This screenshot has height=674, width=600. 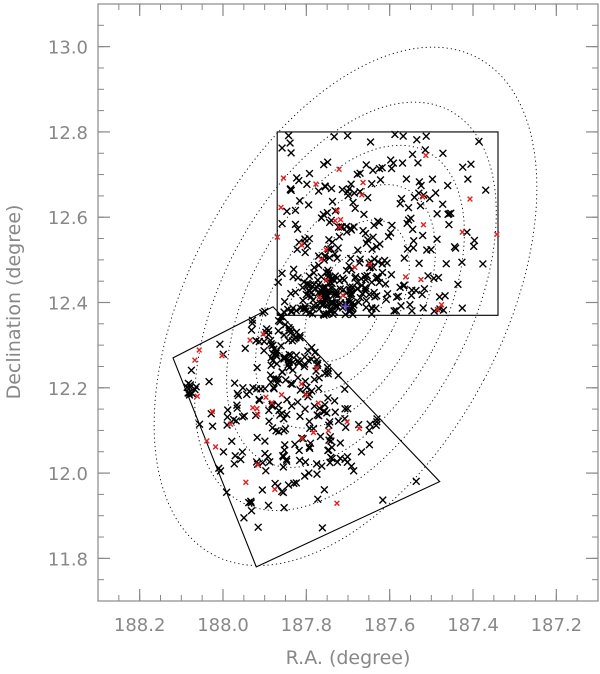 I want to click on x-tick-label: 187.4, so click(x=473, y=625).